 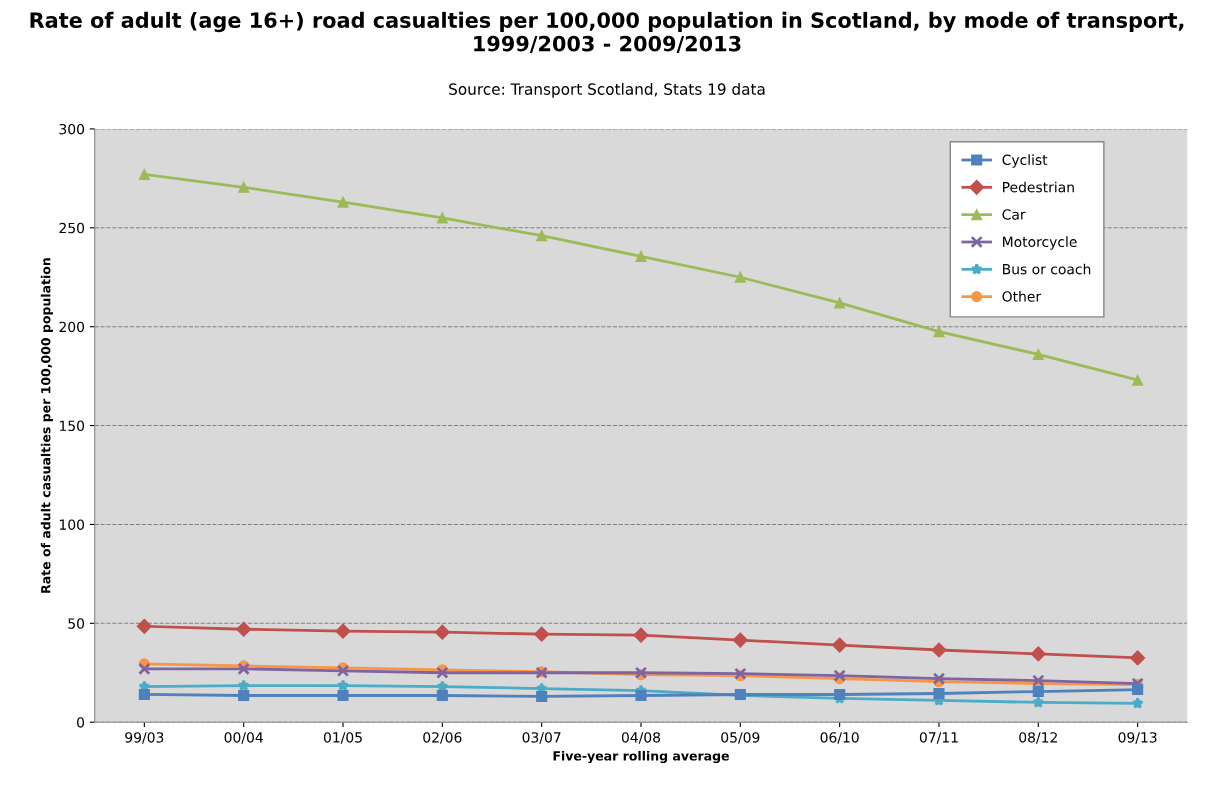 I want to click on y-tick-label: 150, so click(x=72, y=426).